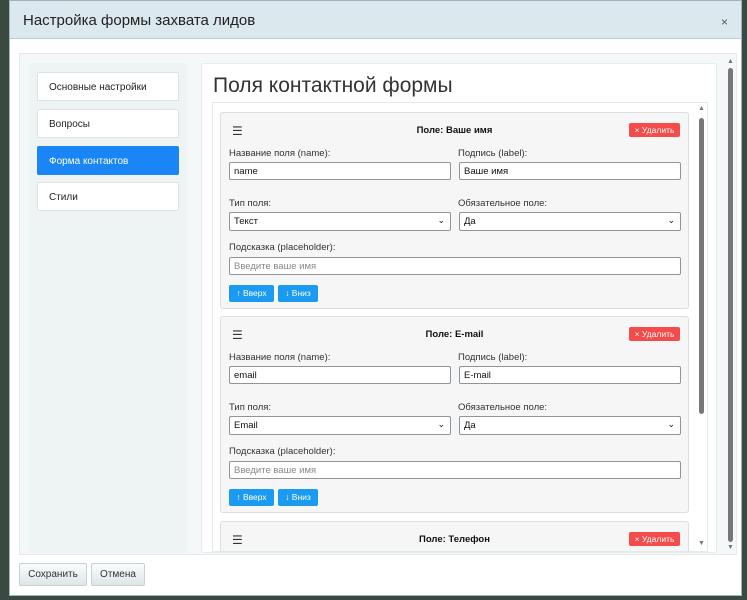  What do you see at coordinates (53, 574) in the screenshot?
I see `save-button: Сохранить` at bounding box center [53, 574].